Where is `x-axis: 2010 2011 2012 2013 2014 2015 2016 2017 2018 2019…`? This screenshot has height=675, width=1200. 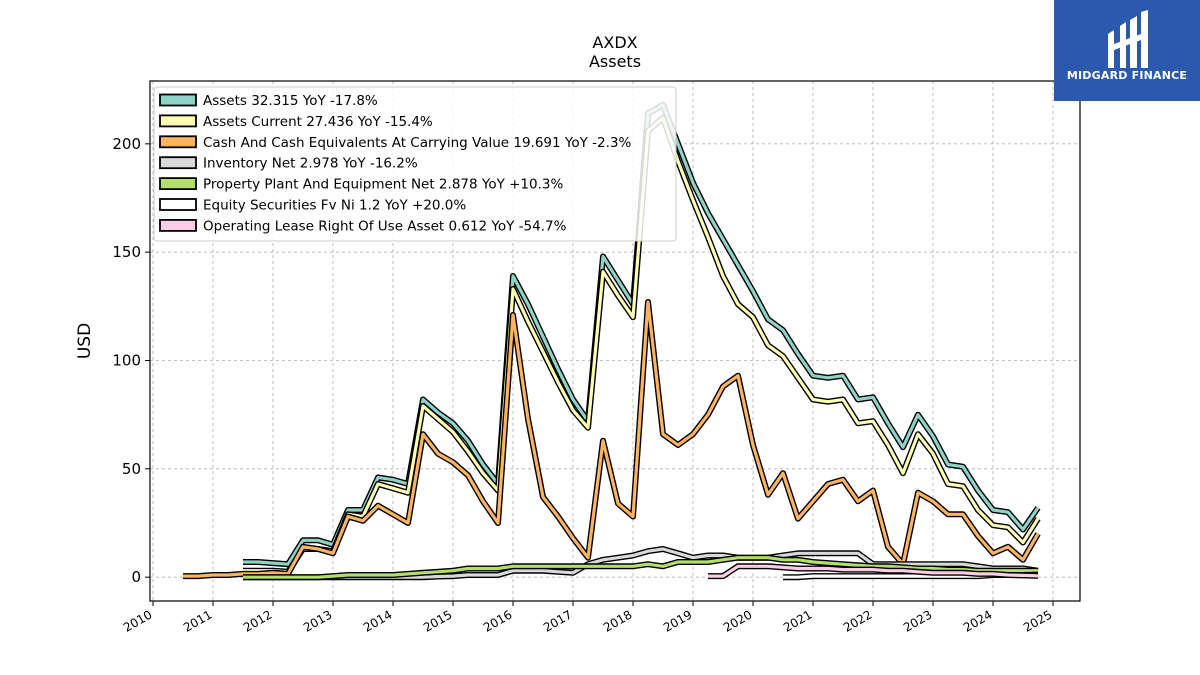
x-axis: 2010 2011 2012 2013 2014 2015 2016 2017 2018 2019… is located at coordinates (588, 618).